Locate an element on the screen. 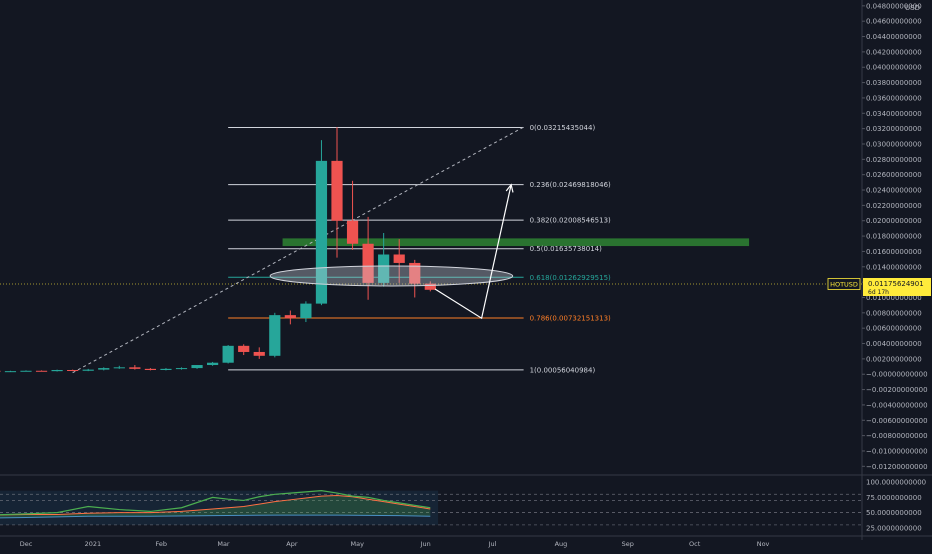 The image size is (932, 554). highlight-ellipse is located at coordinates (391, 276).